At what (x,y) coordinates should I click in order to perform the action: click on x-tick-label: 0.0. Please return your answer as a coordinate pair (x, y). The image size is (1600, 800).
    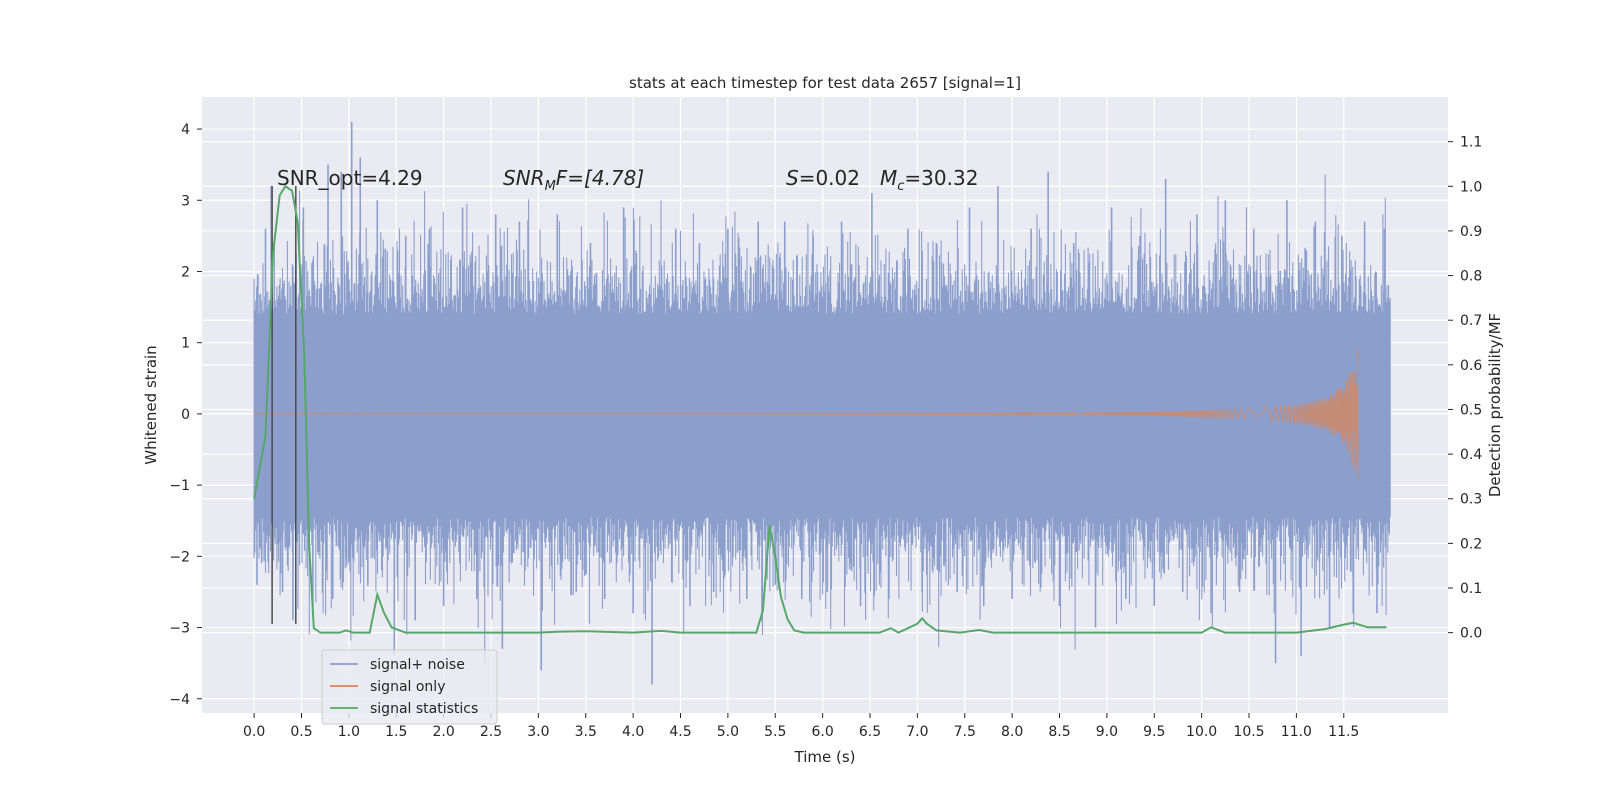
    Looking at the image, I should click on (254, 732).